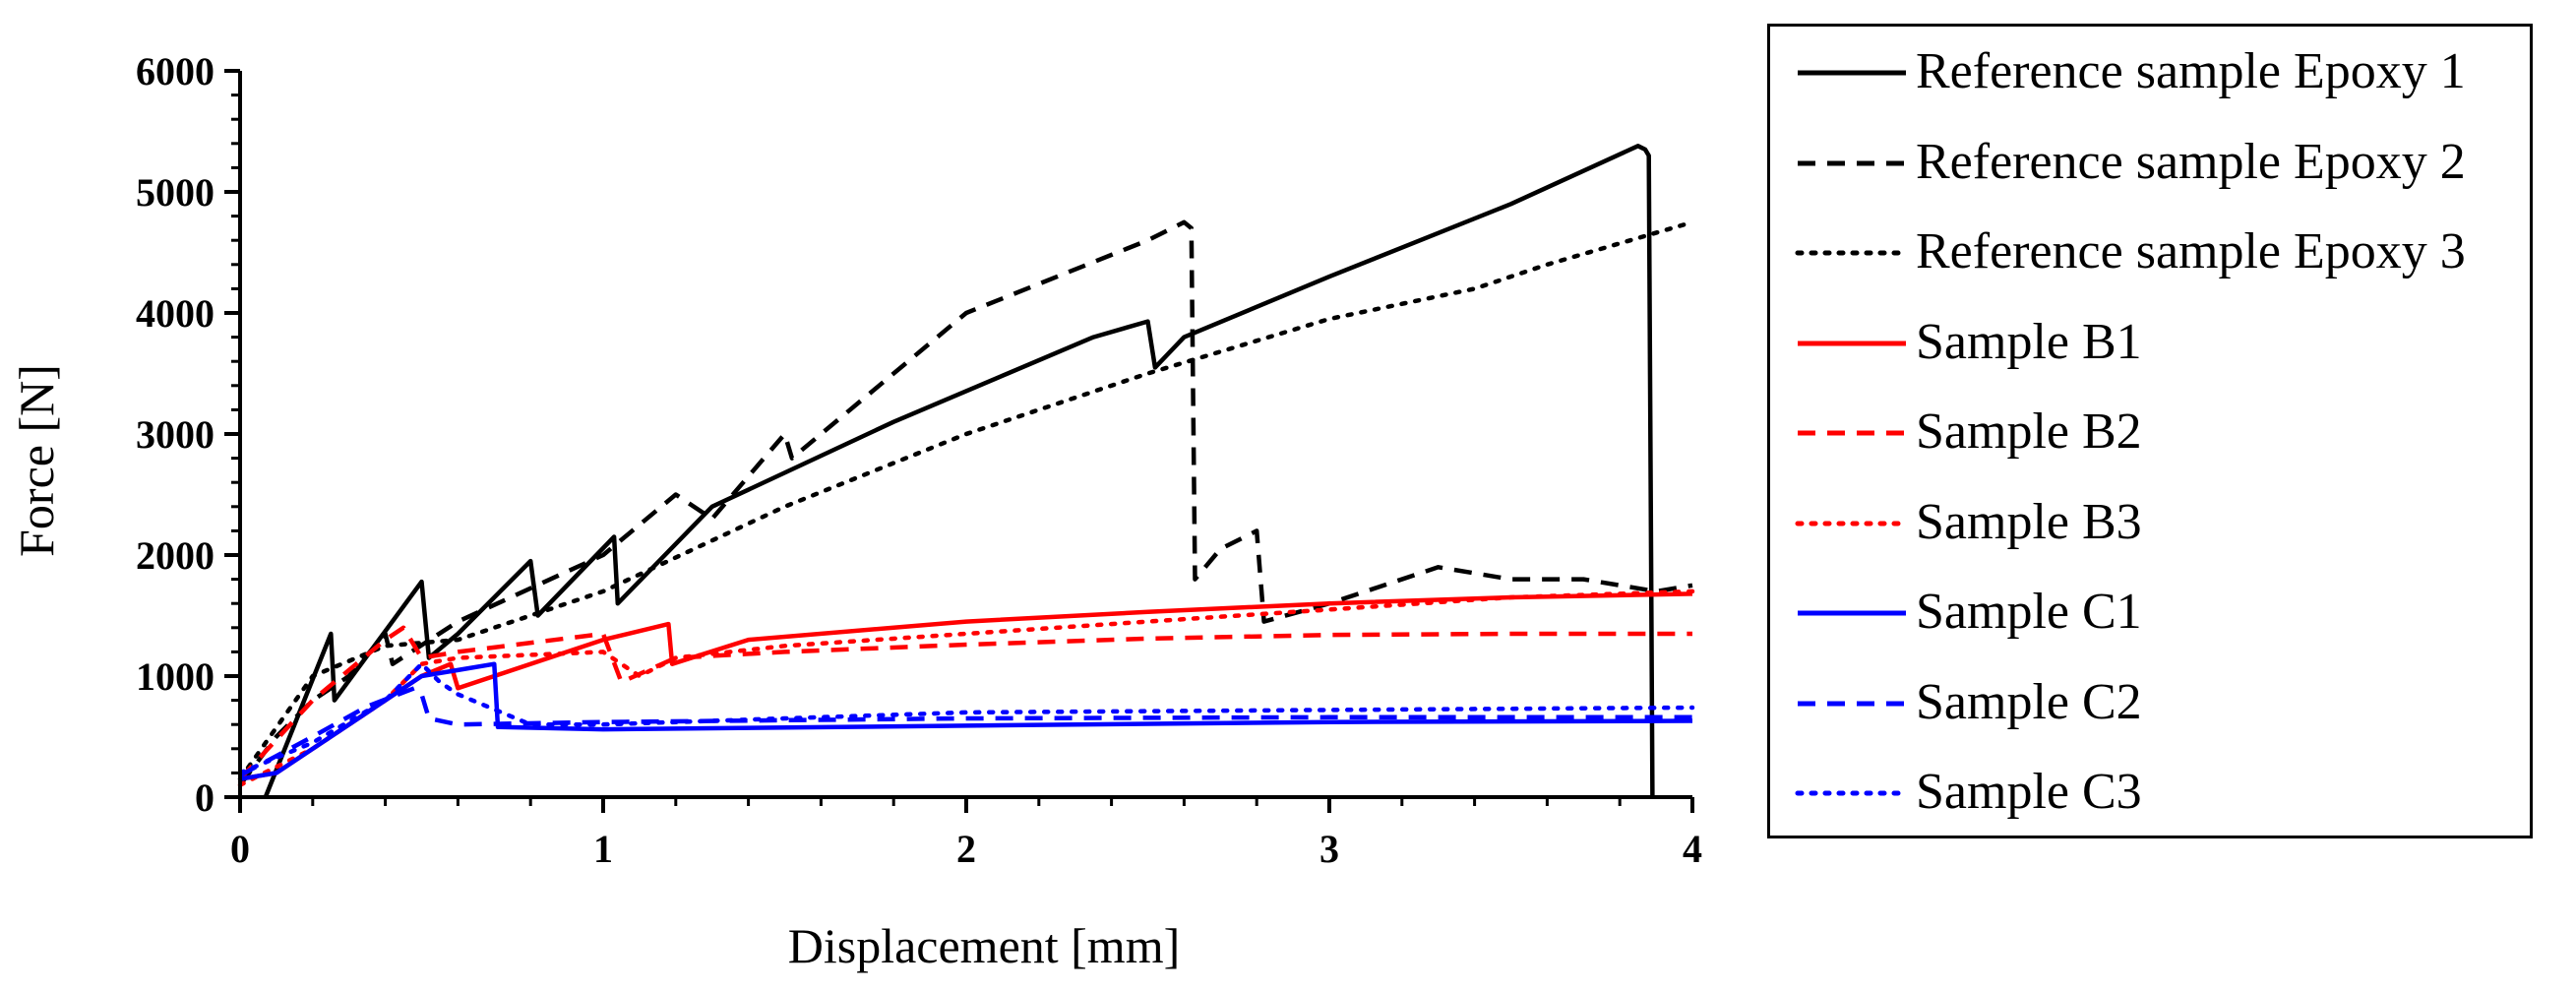 Image resolution: width=2576 pixels, height=992 pixels. What do you see at coordinates (2150, 343) in the screenshot?
I see `legend-item: Sample B1` at bounding box center [2150, 343].